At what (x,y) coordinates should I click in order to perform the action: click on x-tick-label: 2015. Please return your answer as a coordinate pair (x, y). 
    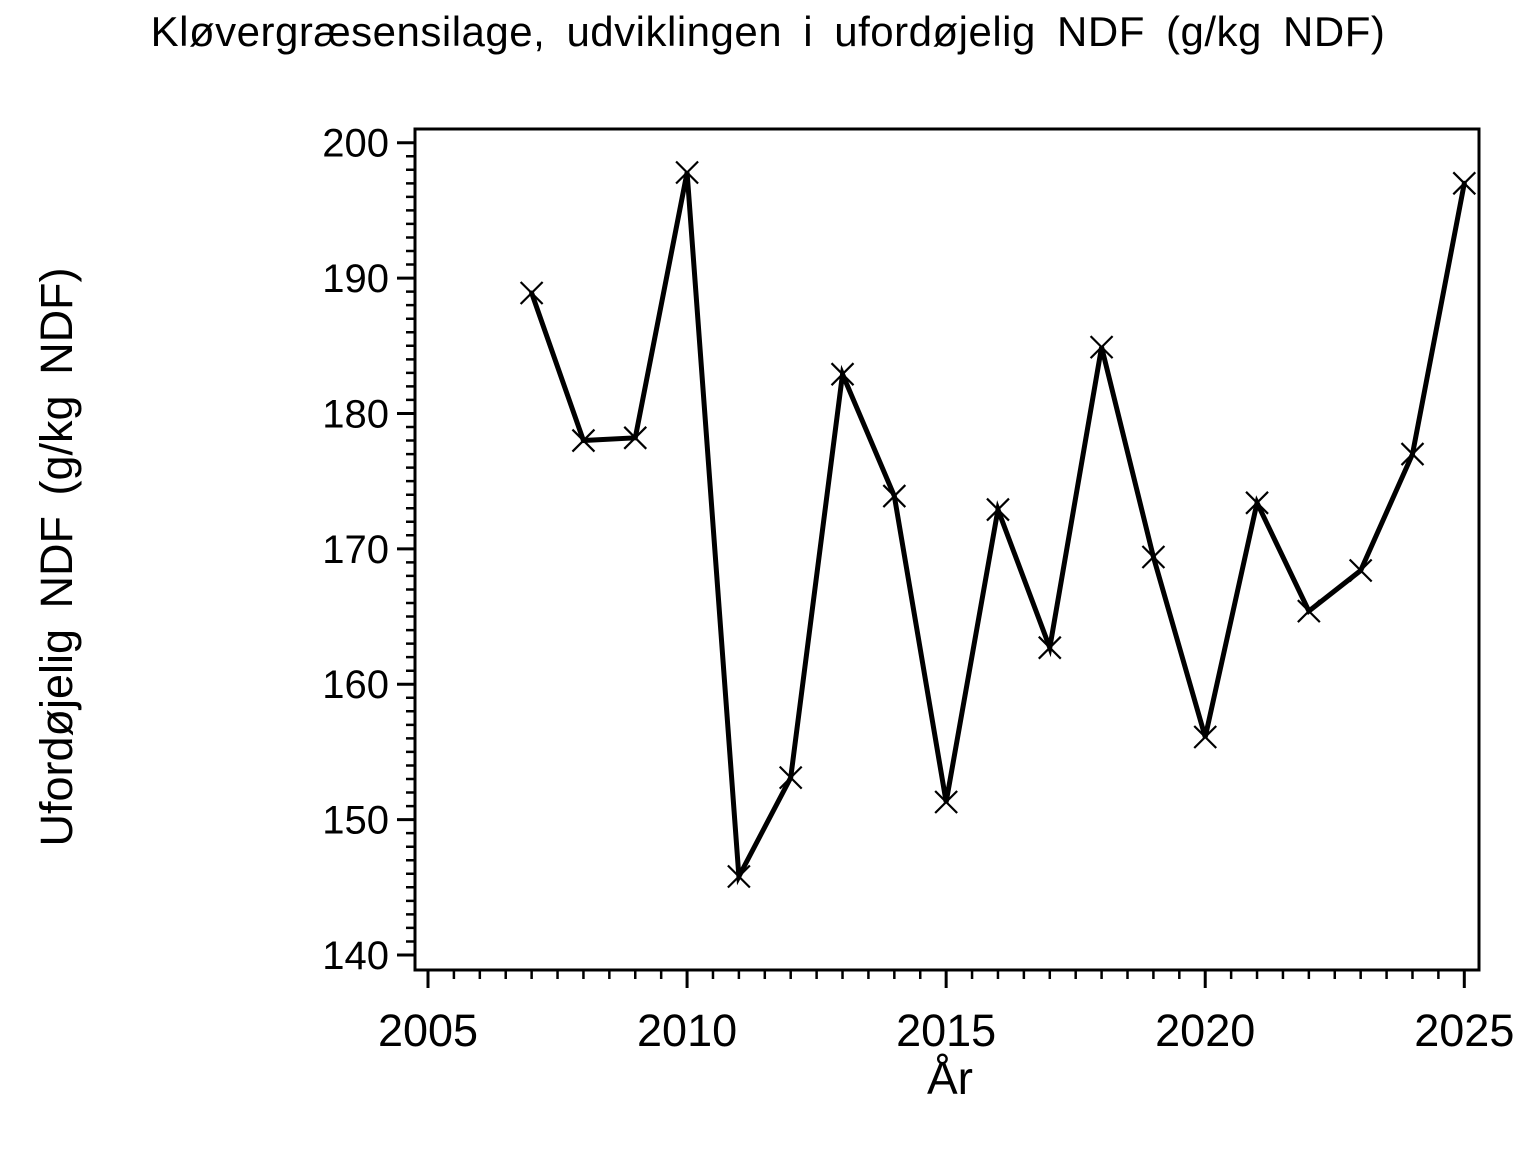
    Looking at the image, I should click on (946, 1030).